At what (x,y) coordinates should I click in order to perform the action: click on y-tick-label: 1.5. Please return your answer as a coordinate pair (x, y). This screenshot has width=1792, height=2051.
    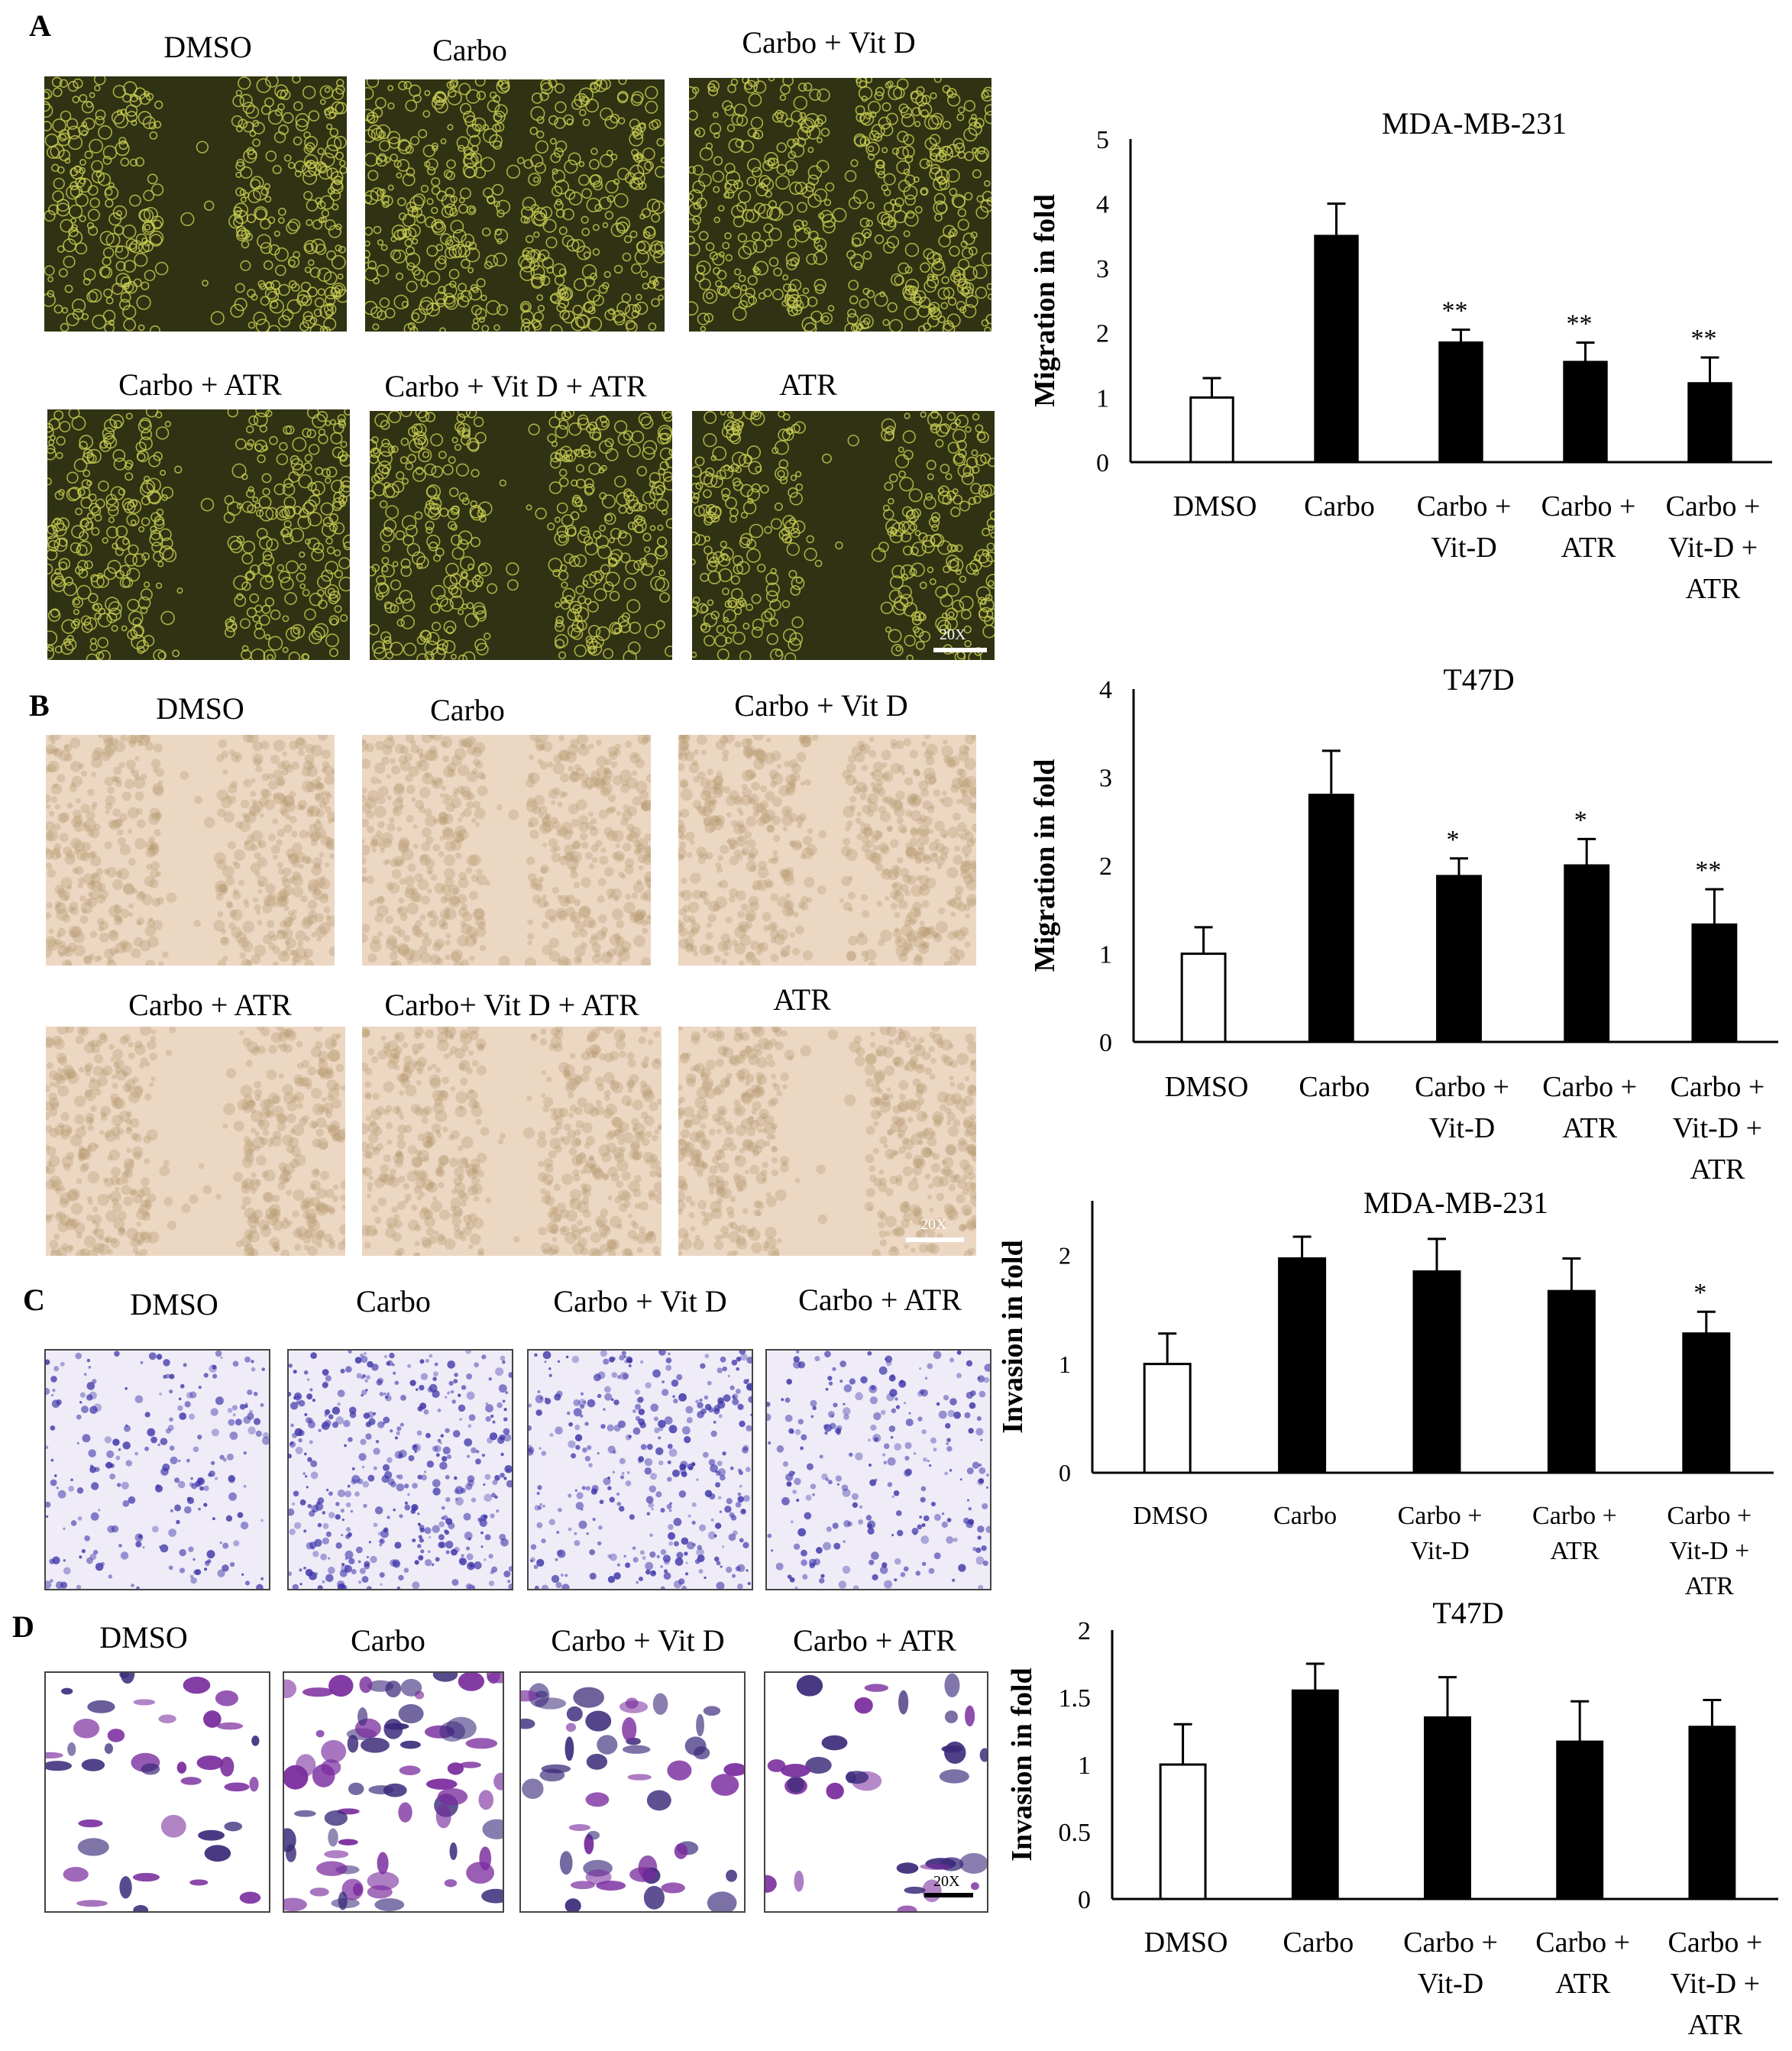
    Looking at the image, I should click on (1075, 1699).